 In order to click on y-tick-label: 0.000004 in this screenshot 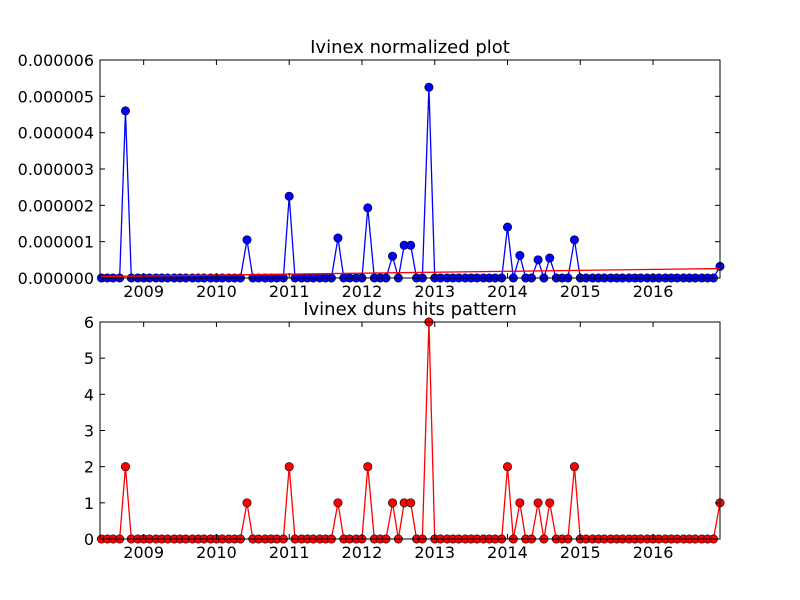, I will do `click(56, 133)`.